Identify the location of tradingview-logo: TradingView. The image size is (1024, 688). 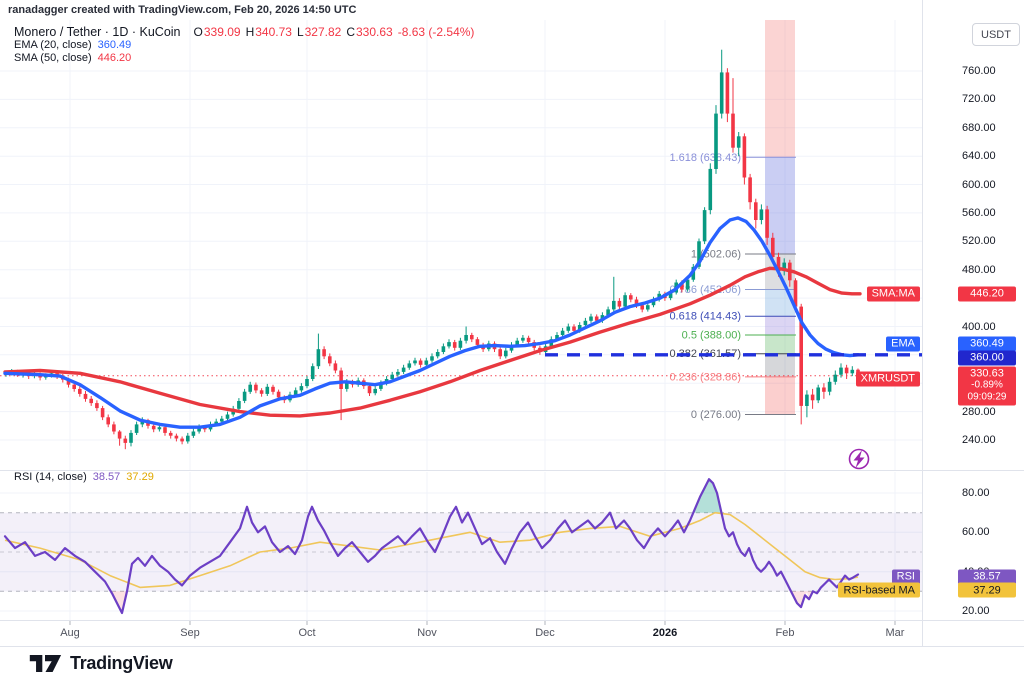
(100, 663).